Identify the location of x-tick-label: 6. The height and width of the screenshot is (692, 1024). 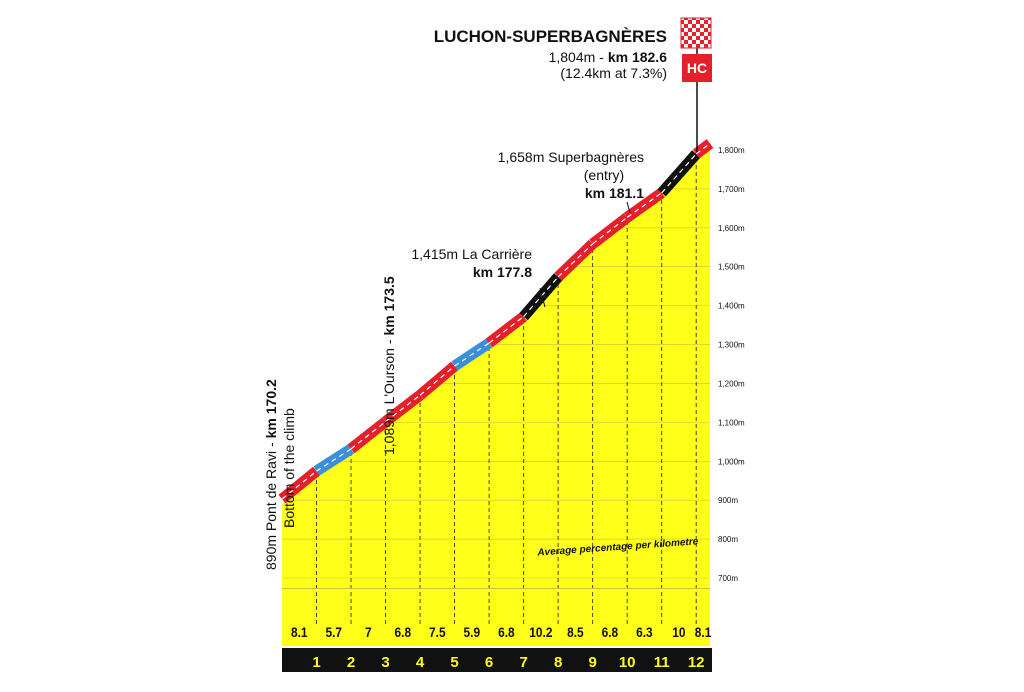
(489, 662).